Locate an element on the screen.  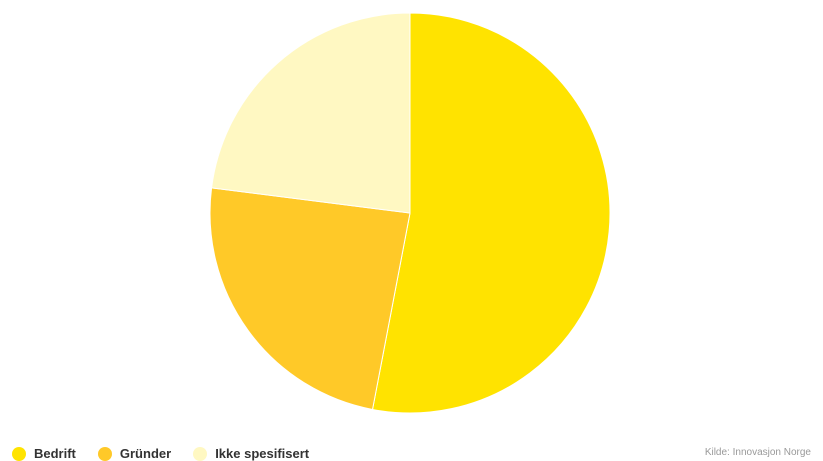
legend-item: Ikke spesifisert is located at coordinates (251, 453).